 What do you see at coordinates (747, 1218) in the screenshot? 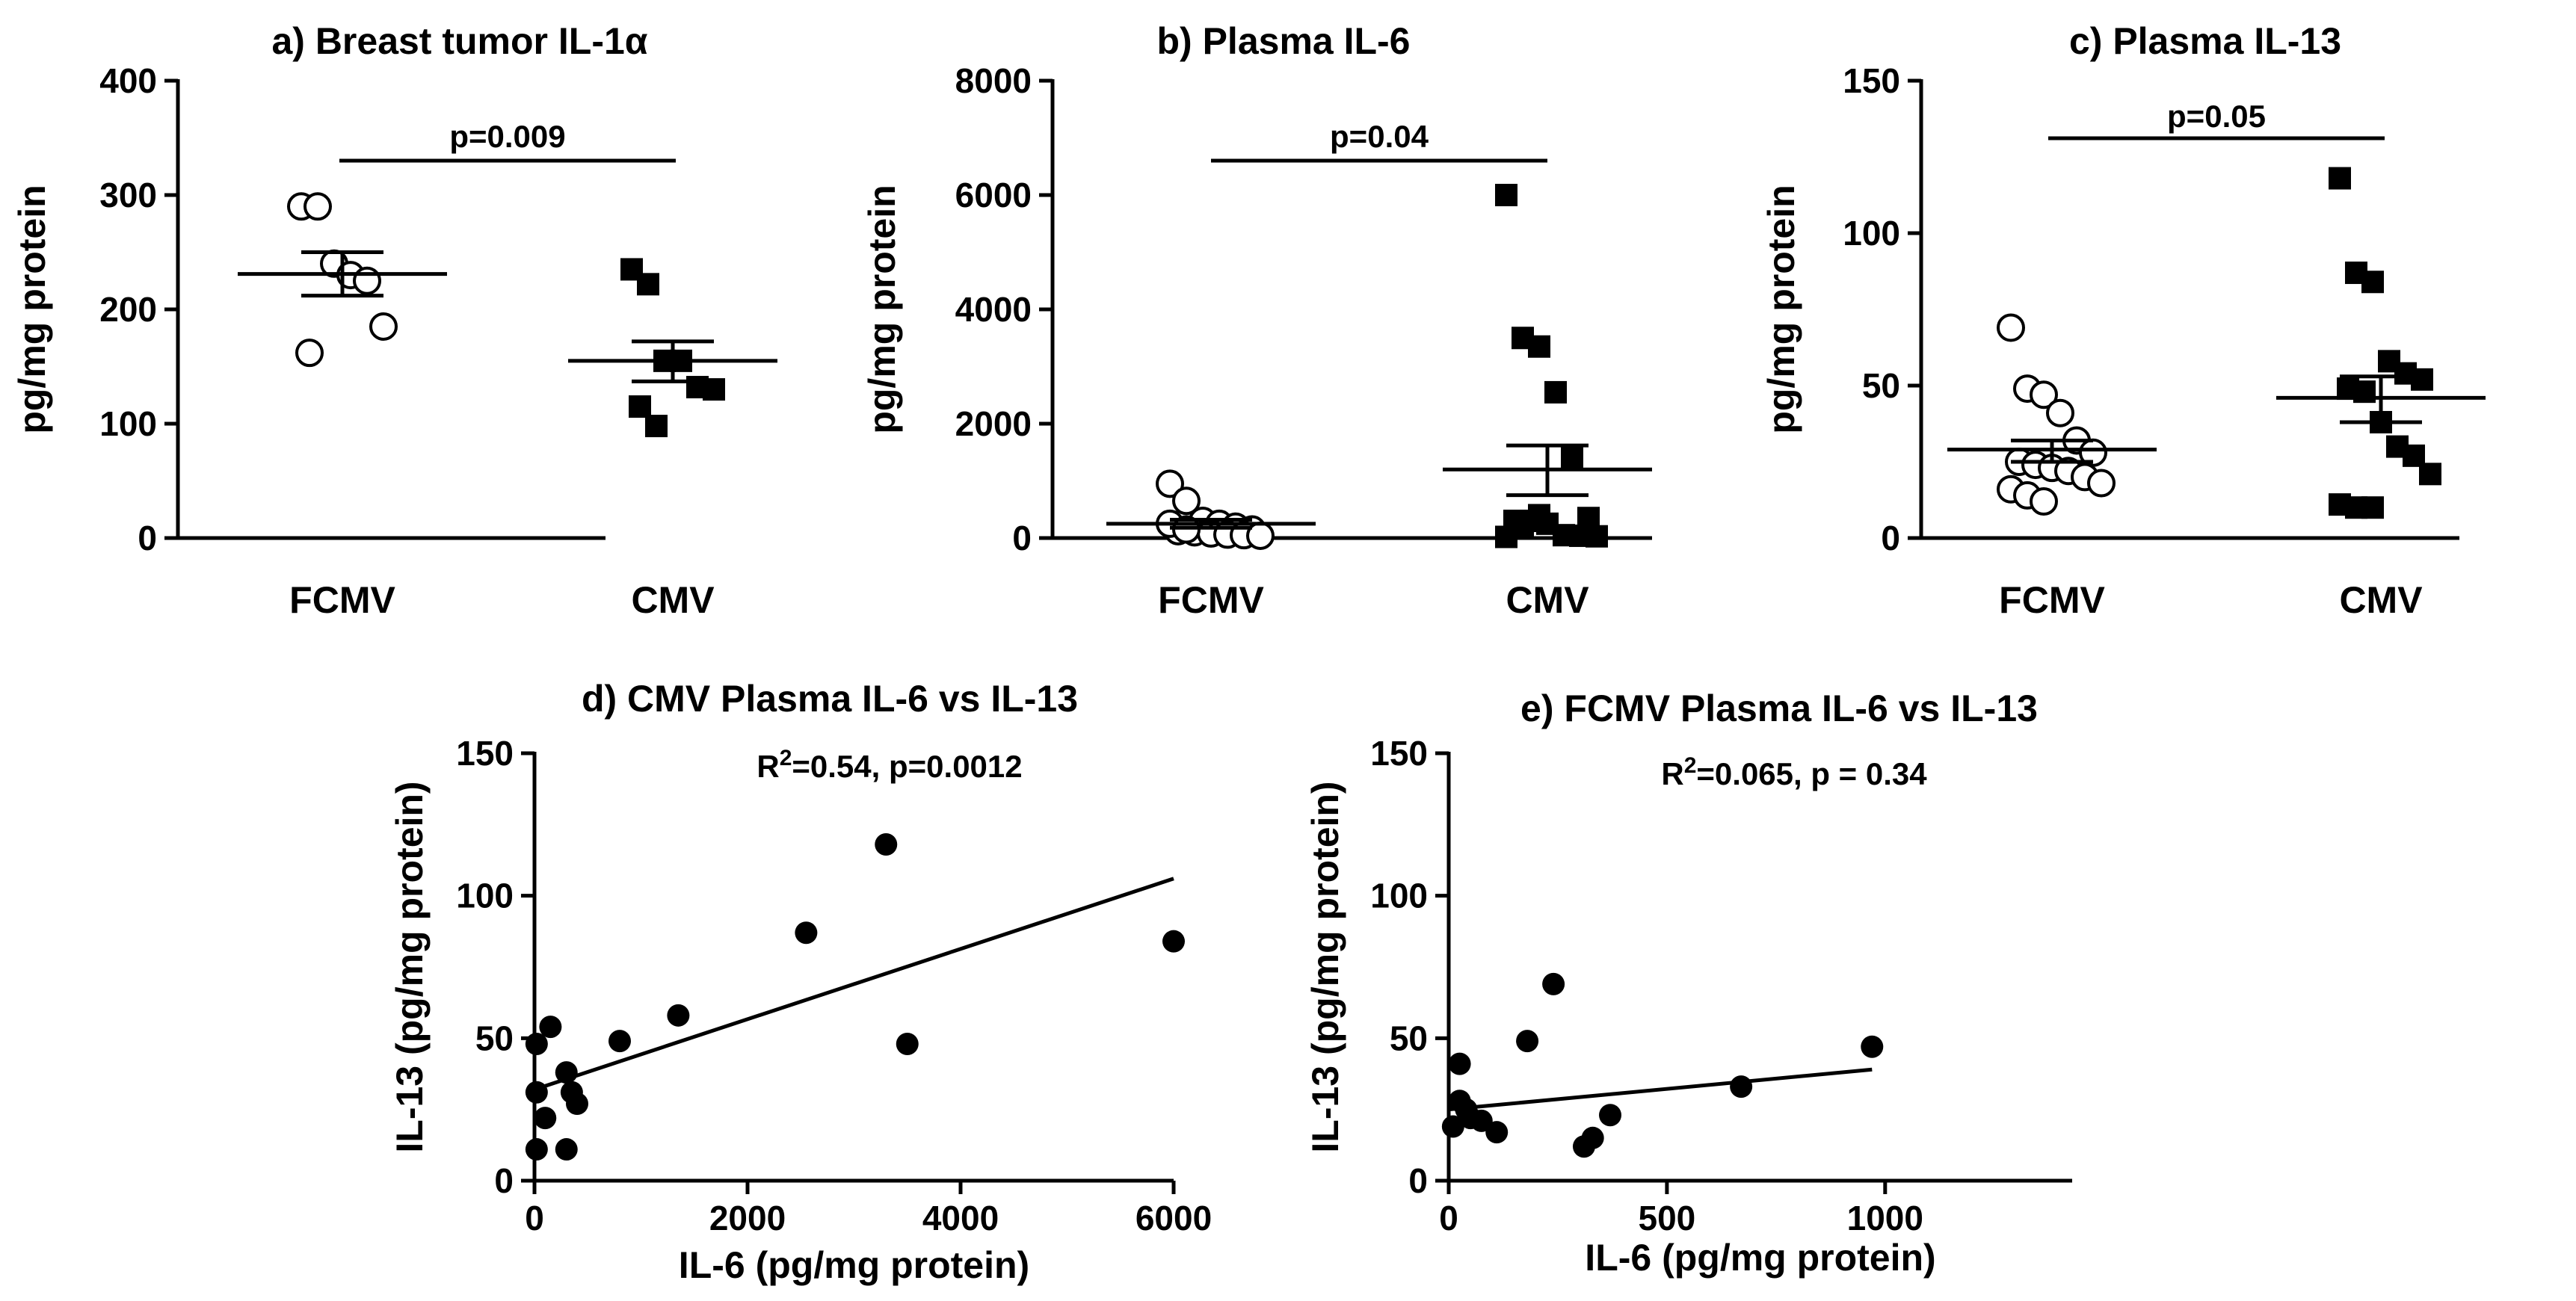
I see `x-tick-label: 2000` at bounding box center [747, 1218].